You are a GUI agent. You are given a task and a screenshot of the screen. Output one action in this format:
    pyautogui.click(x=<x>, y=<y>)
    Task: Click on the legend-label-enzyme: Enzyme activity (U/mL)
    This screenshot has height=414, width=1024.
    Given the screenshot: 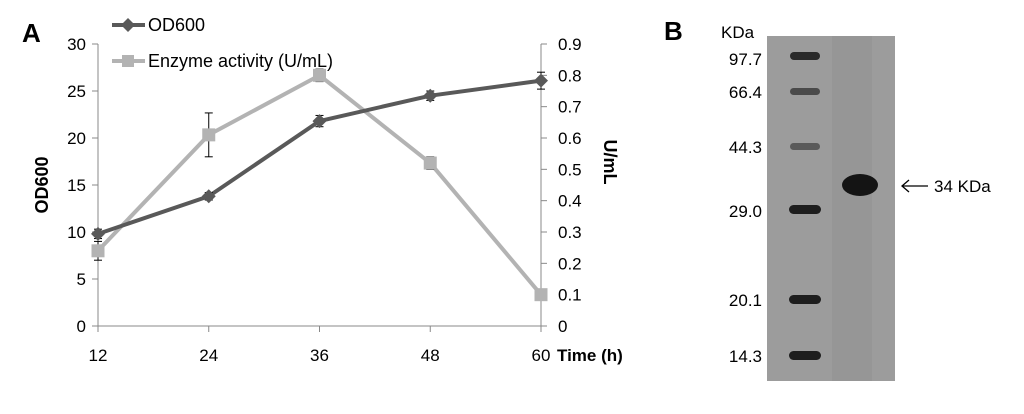 What is the action you would take?
    pyautogui.click(x=240, y=61)
    